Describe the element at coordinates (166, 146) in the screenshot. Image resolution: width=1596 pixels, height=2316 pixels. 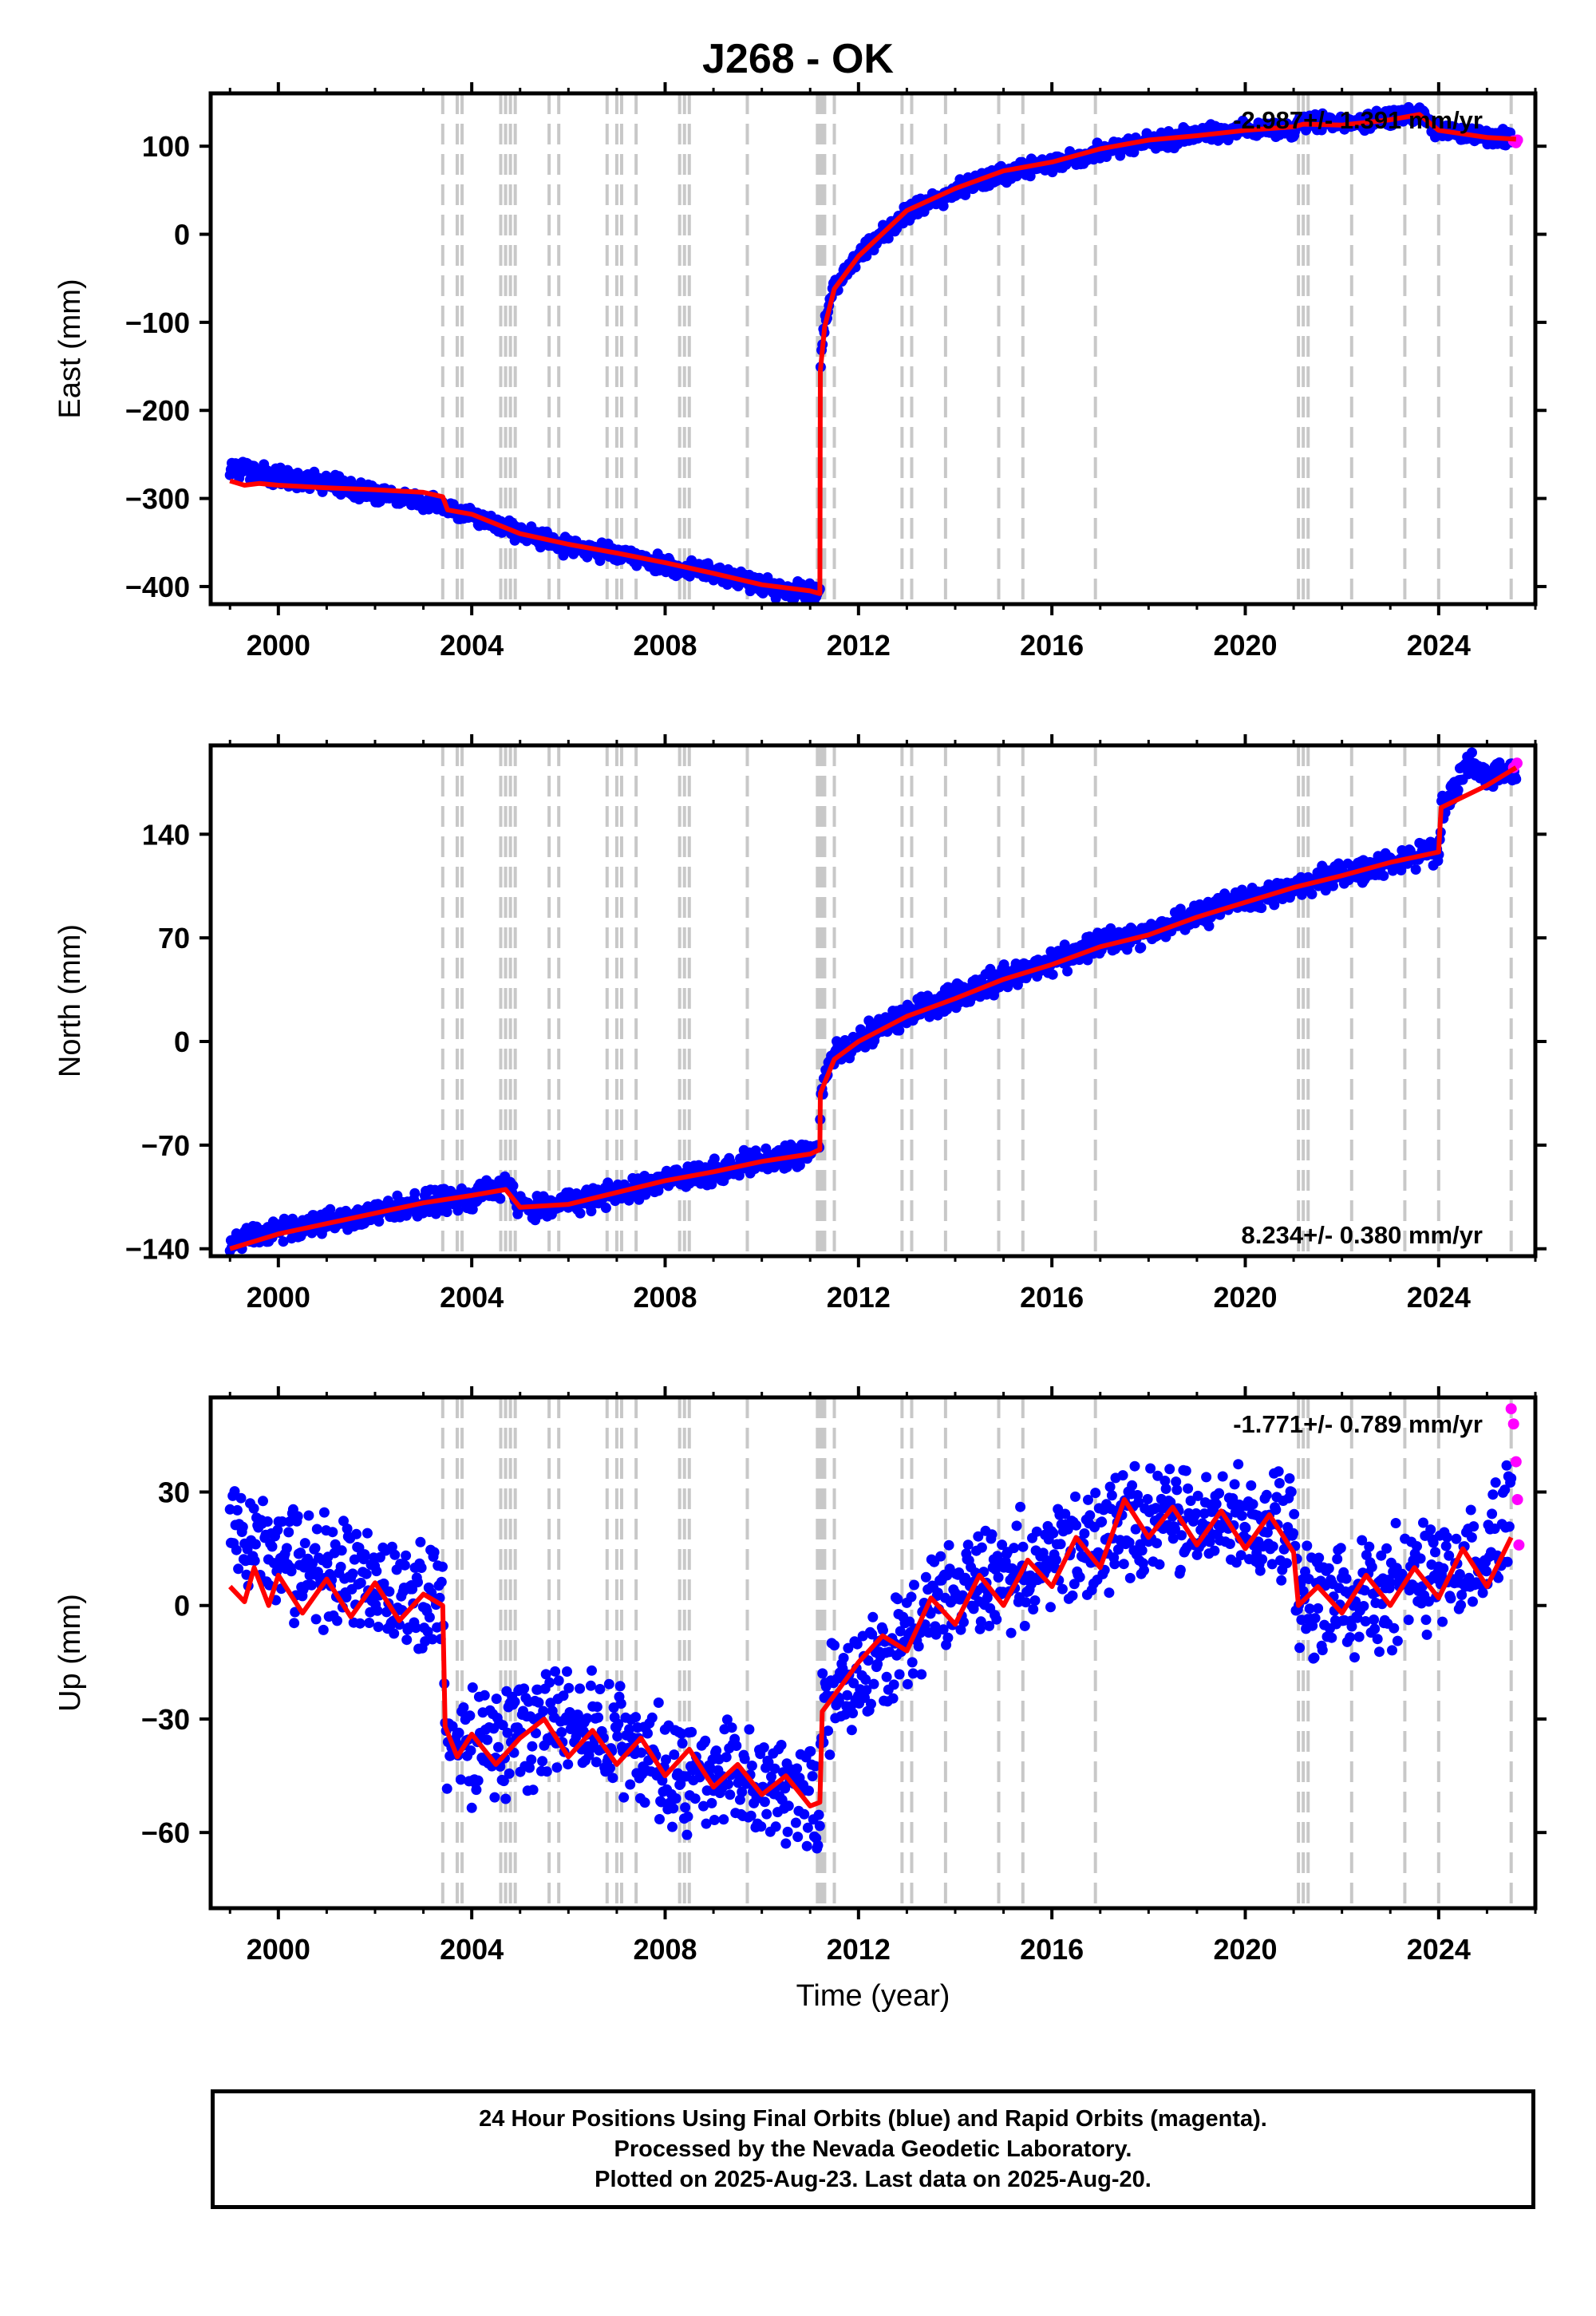
I see `y-tick-label: 100` at that location.